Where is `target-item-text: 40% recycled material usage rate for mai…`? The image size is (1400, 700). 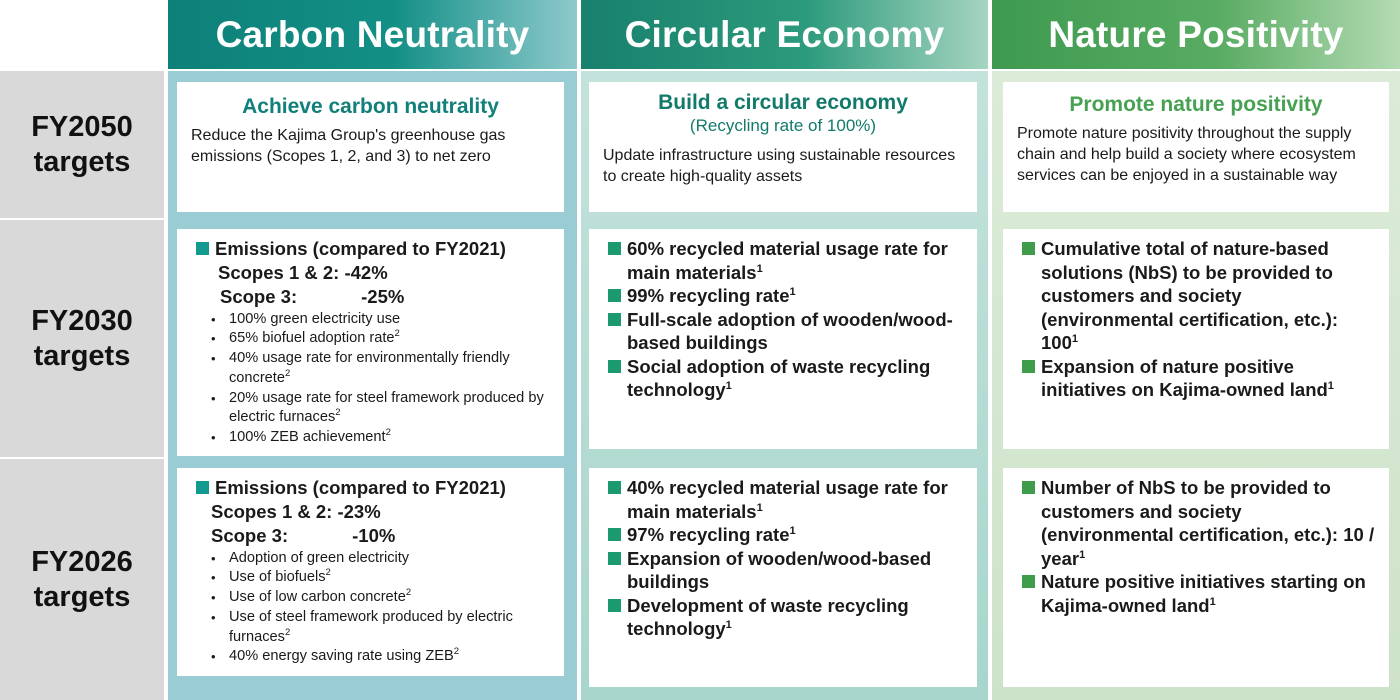 target-item-text: 40% recycled material usage rate for mai… is located at coordinates (787, 499).